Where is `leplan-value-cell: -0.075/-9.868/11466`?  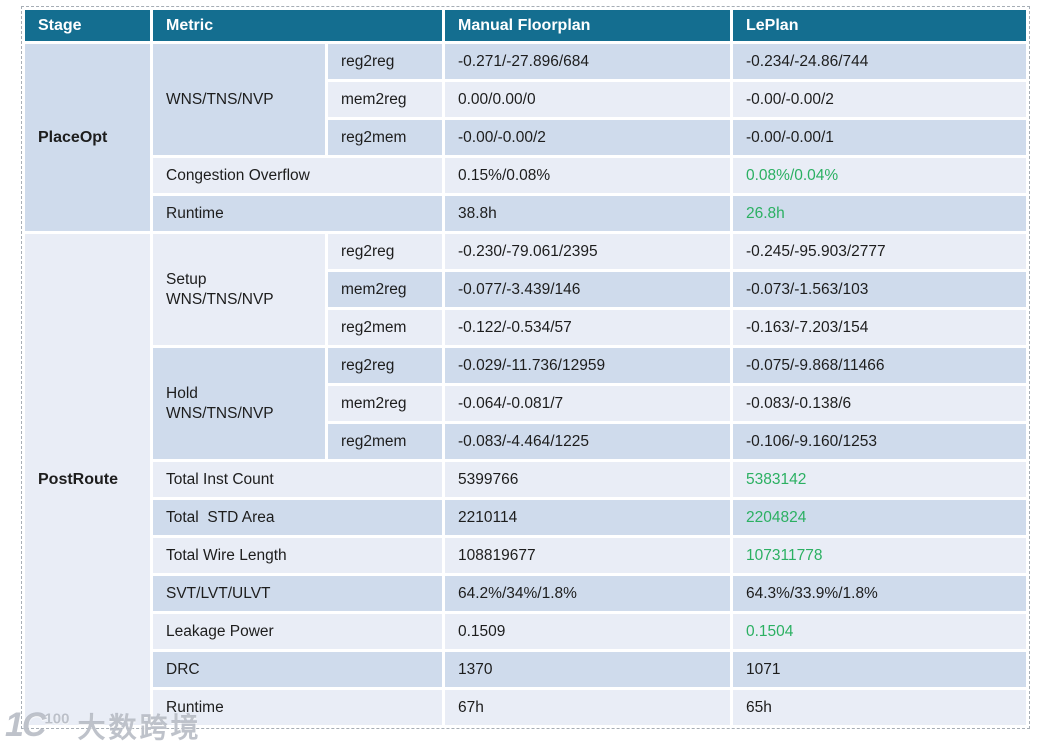 leplan-value-cell: -0.075/-9.868/11466 is located at coordinates (879, 365).